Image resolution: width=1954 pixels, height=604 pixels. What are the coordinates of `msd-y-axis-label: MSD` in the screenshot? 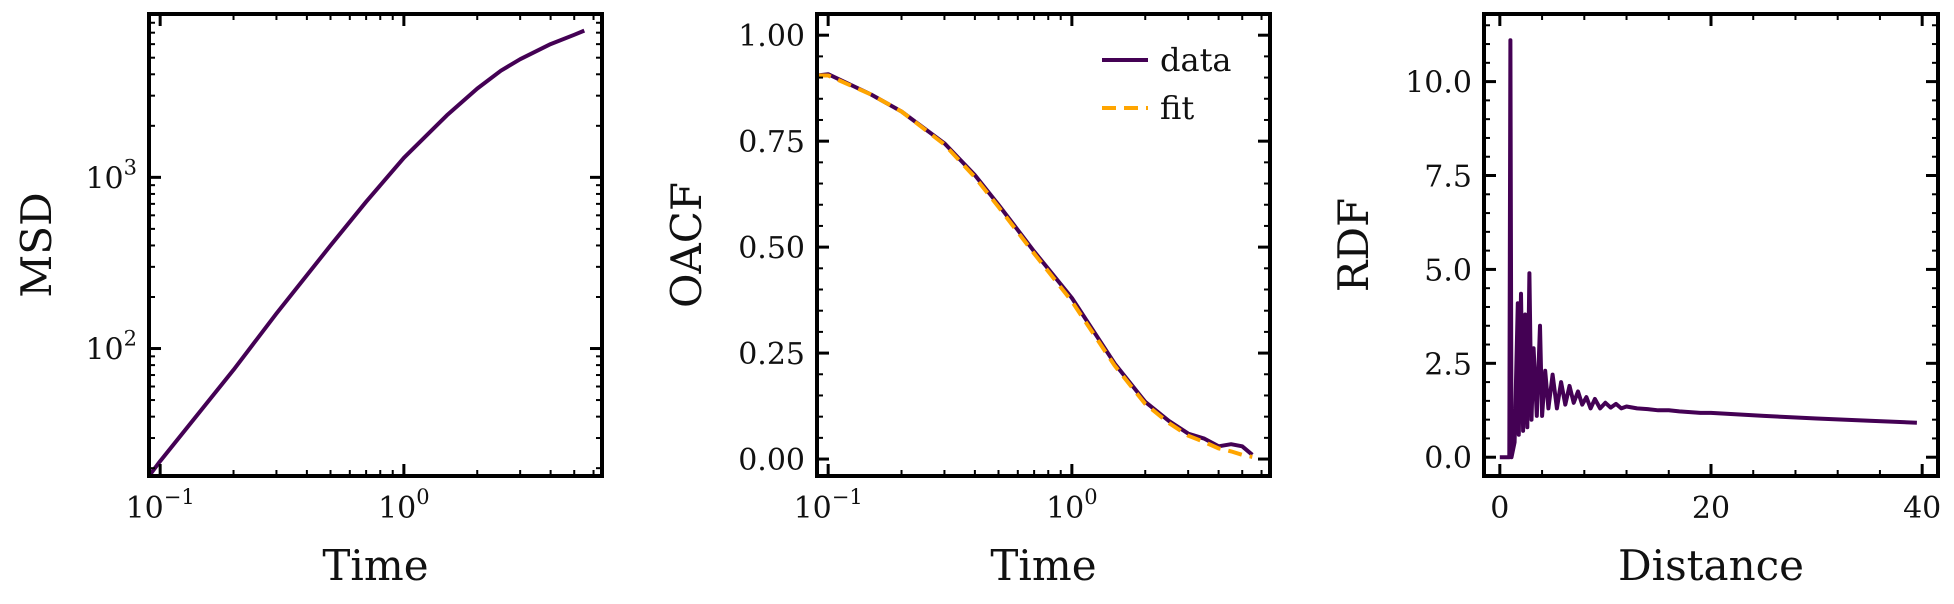 It's located at (36, 244).